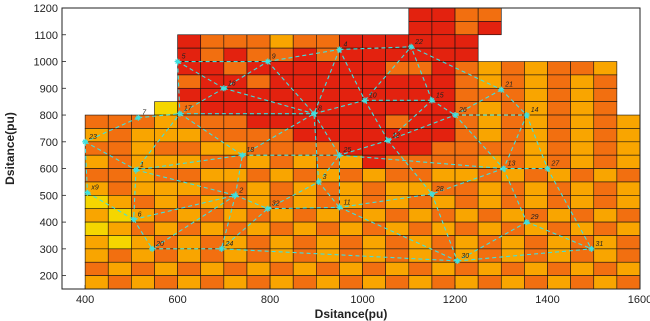  What do you see at coordinates (535, 110) in the screenshot?
I see `node-label: 14` at bounding box center [535, 110].